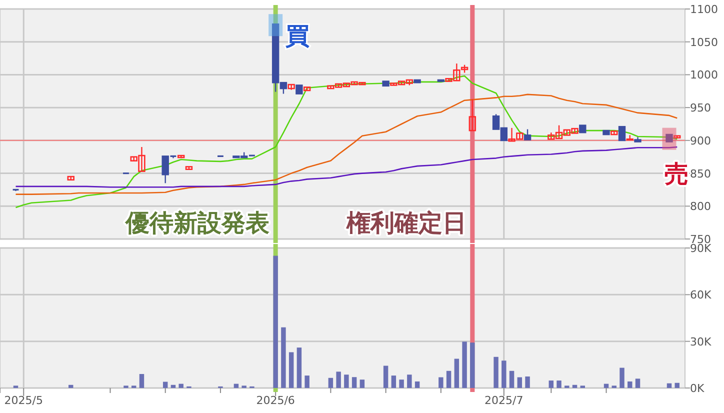 The image size is (724, 413). I want to click on y-tick-label: 1000, so click(704, 75).